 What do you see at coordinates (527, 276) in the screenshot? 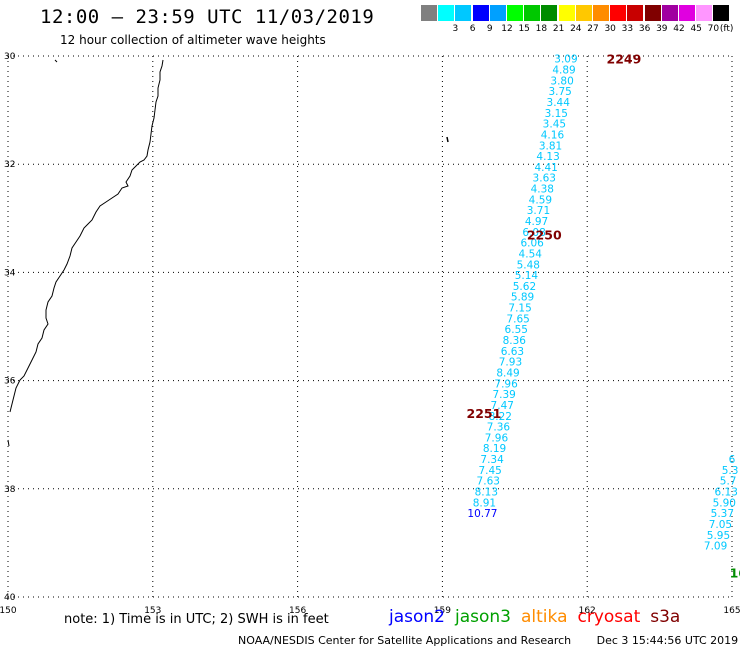
I see `swh-value: 5.14` at bounding box center [527, 276].